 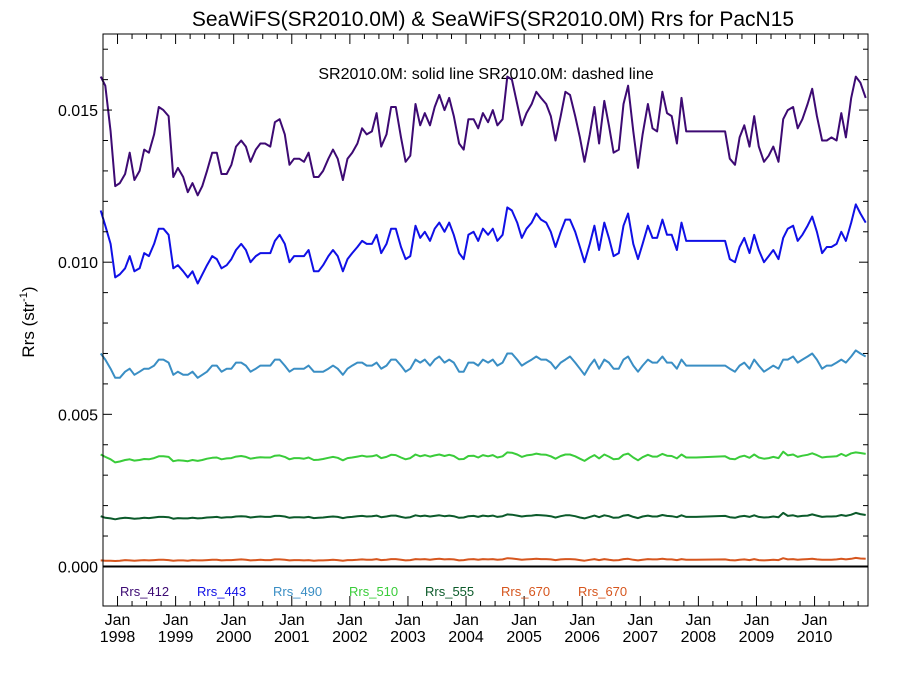 I want to click on x-tick-year: 1998, so click(x=118, y=637).